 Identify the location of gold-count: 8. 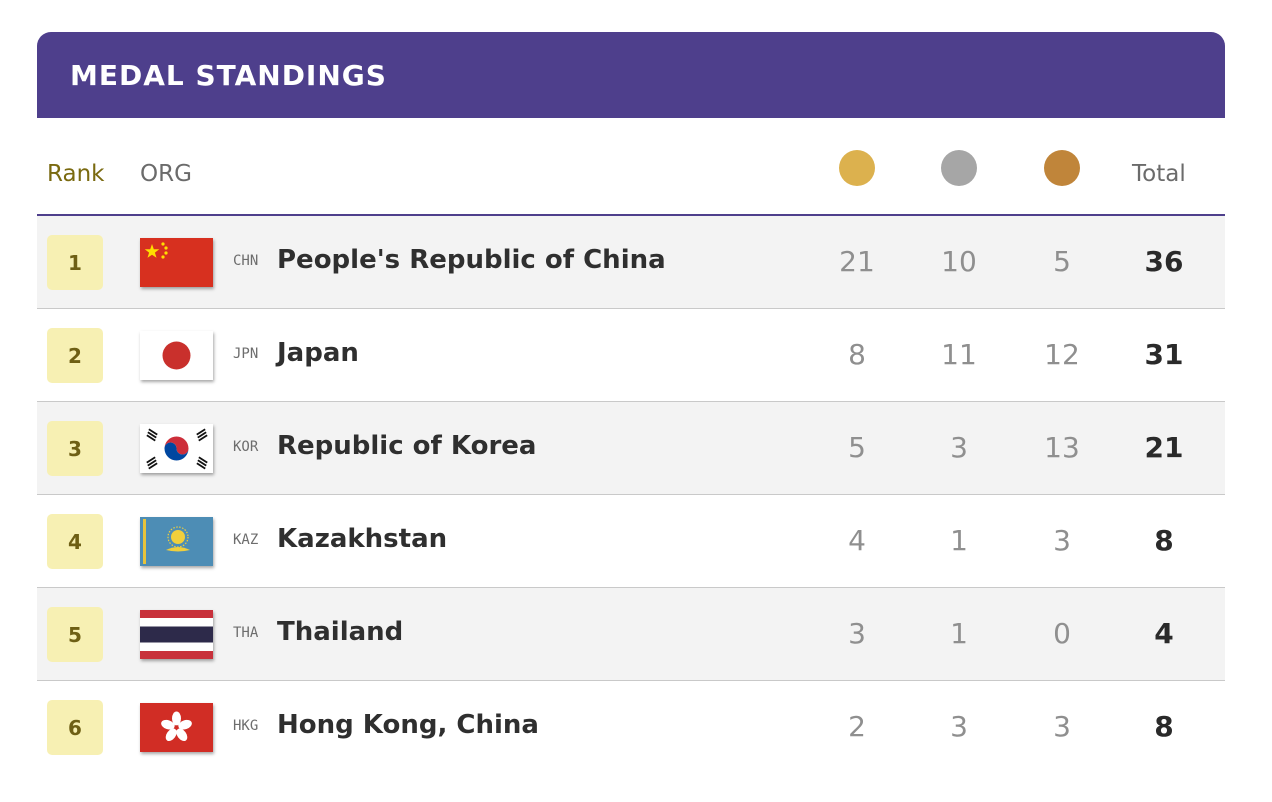
(857, 354).